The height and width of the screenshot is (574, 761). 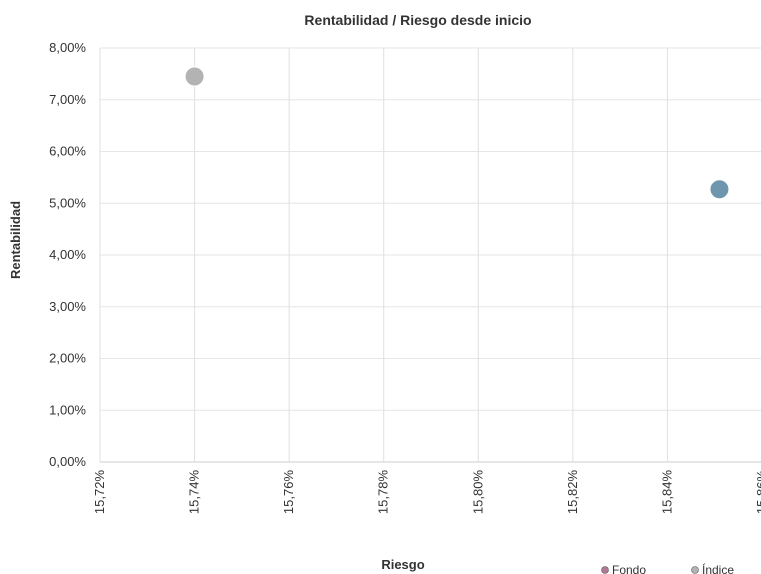 I want to click on x-tick-label: 15,84%, so click(x=666, y=492).